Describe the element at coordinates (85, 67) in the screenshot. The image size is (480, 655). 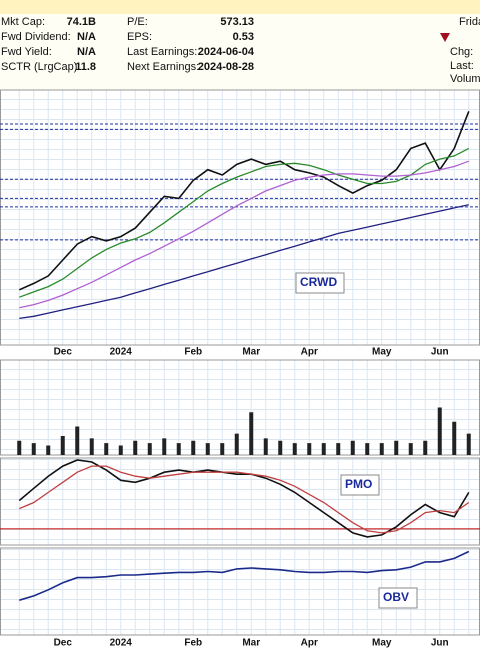
I see `header-value: 11.8` at that location.